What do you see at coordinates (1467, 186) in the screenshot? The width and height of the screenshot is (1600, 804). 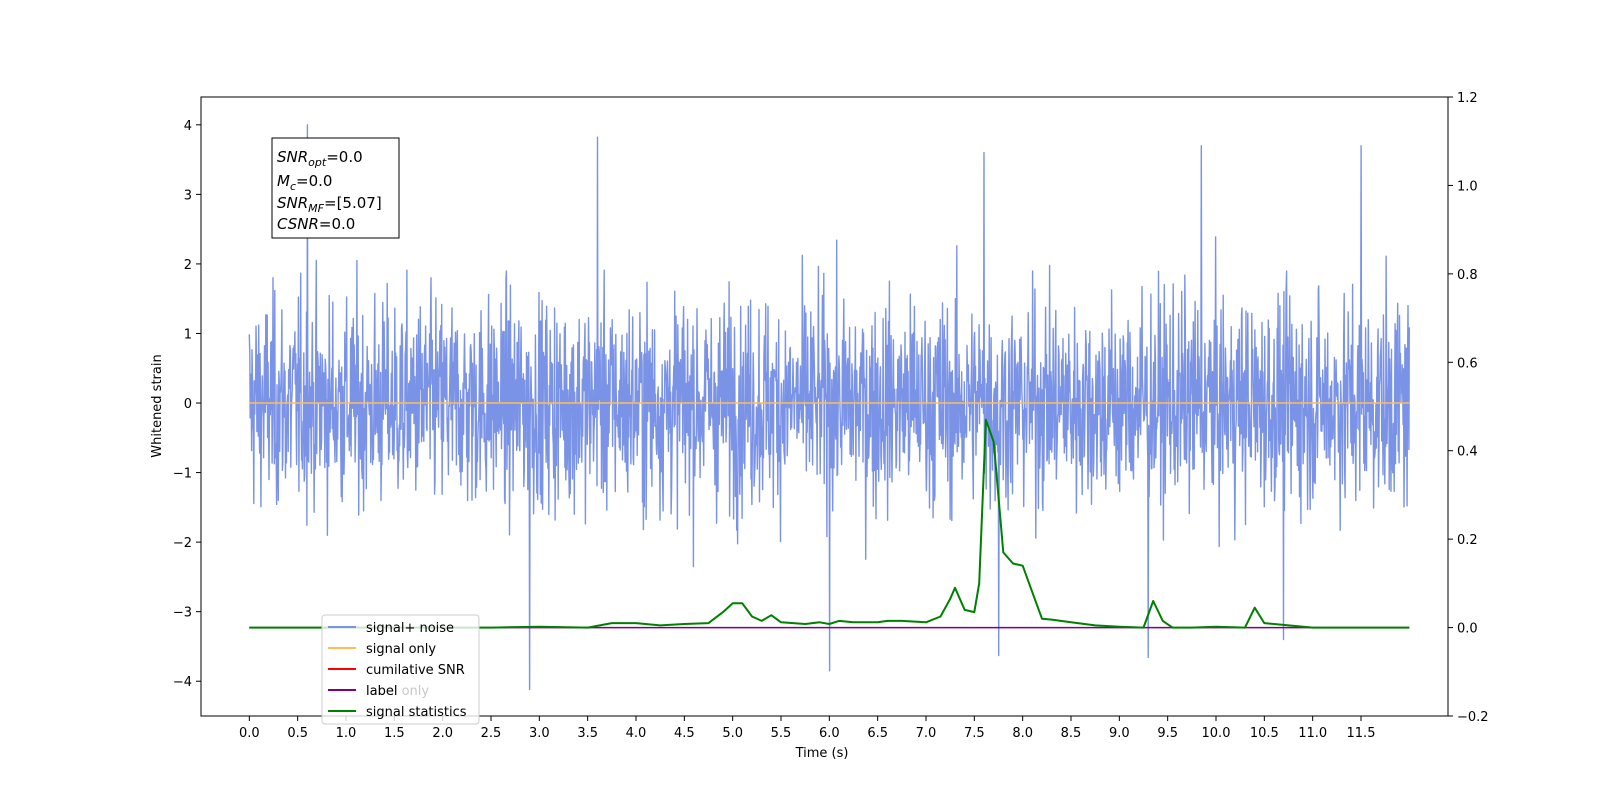 I see `y2-tick-label: 1.0` at bounding box center [1467, 186].